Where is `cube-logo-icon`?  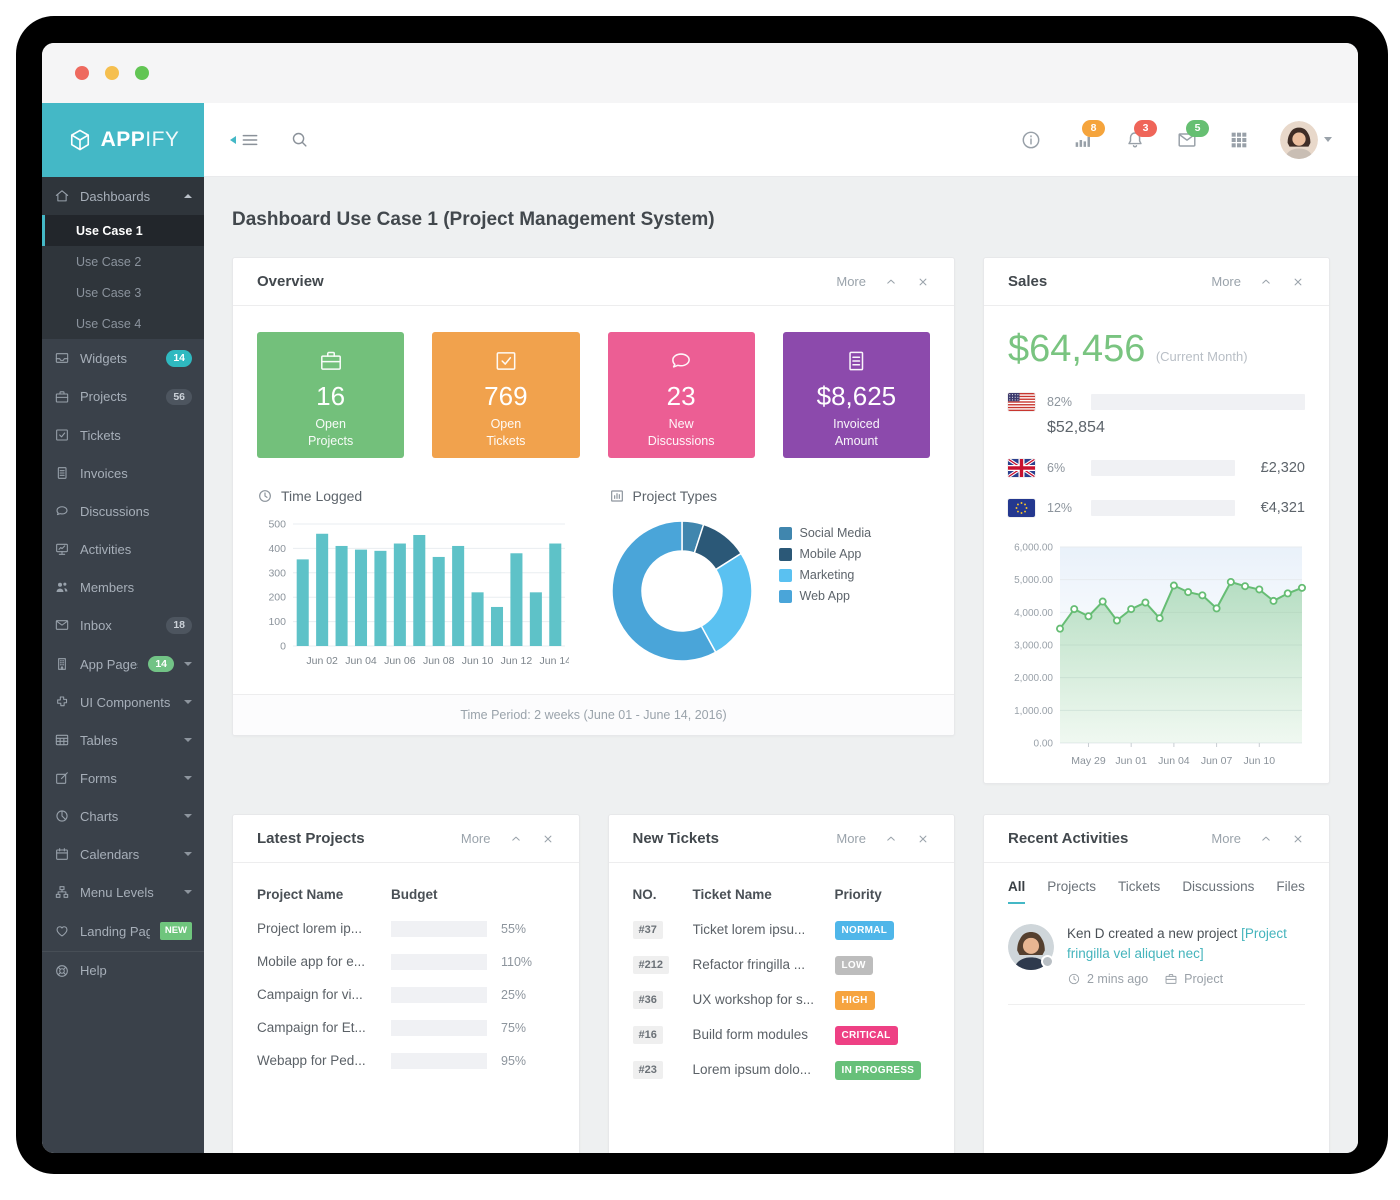 cube-logo-icon is located at coordinates (80, 140).